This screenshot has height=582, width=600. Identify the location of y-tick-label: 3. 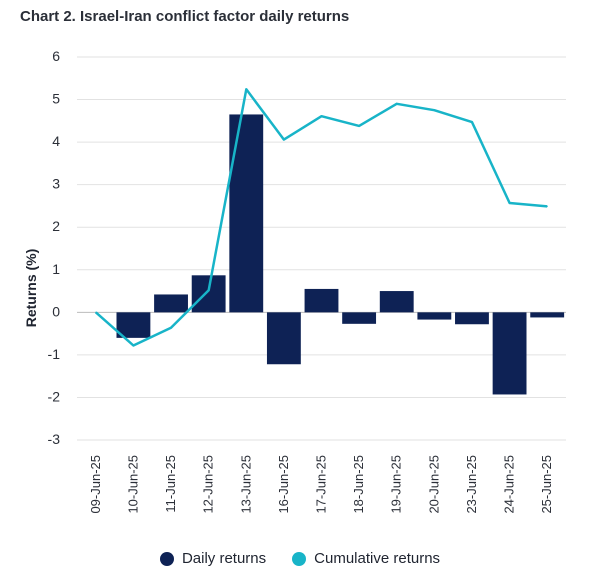
(56, 184).